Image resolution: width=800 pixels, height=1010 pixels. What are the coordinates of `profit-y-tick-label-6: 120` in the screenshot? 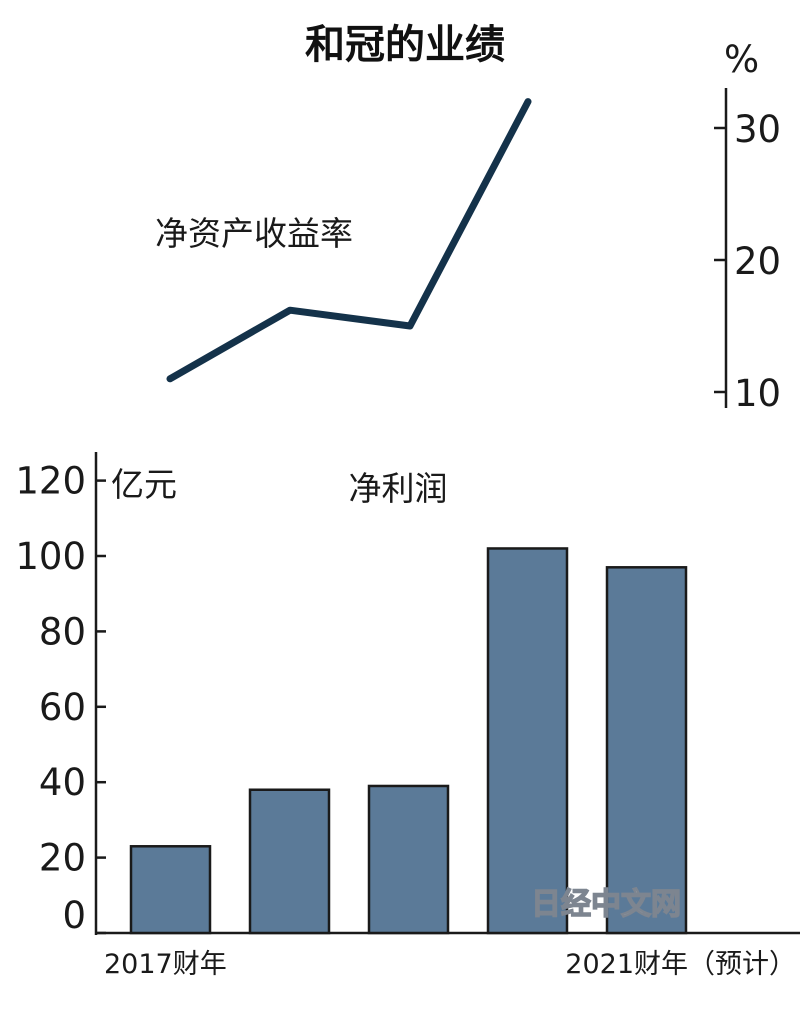 It's located at (50, 481).